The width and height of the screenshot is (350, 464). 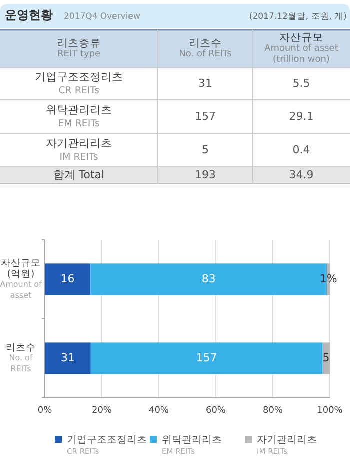 What do you see at coordinates (79, 48) in the screenshot?
I see `category-label: 리츠종류 REIT type` at bounding box center [79, 48].